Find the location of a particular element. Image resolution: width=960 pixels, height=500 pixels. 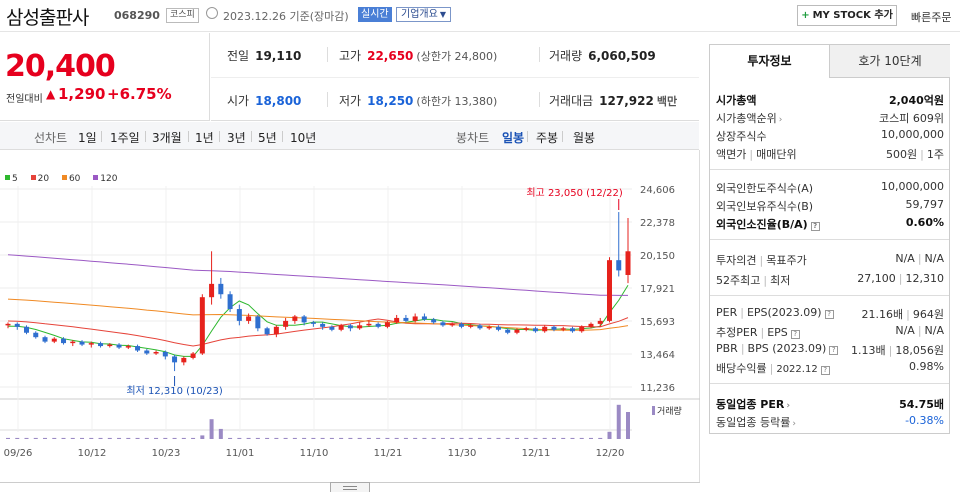

market-cap-row: 시가총액 2,040억원 is located at coordinates (830, 100).